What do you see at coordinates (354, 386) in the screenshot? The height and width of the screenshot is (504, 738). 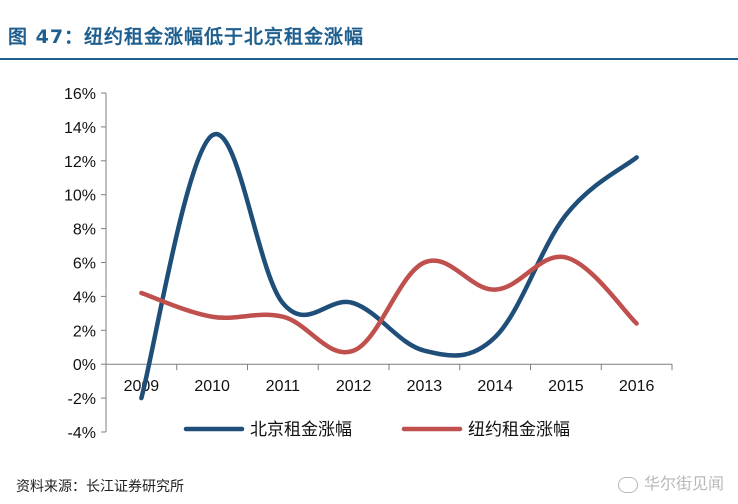 I see `x-tick-label: 2012` at bounding box center [354, 386].